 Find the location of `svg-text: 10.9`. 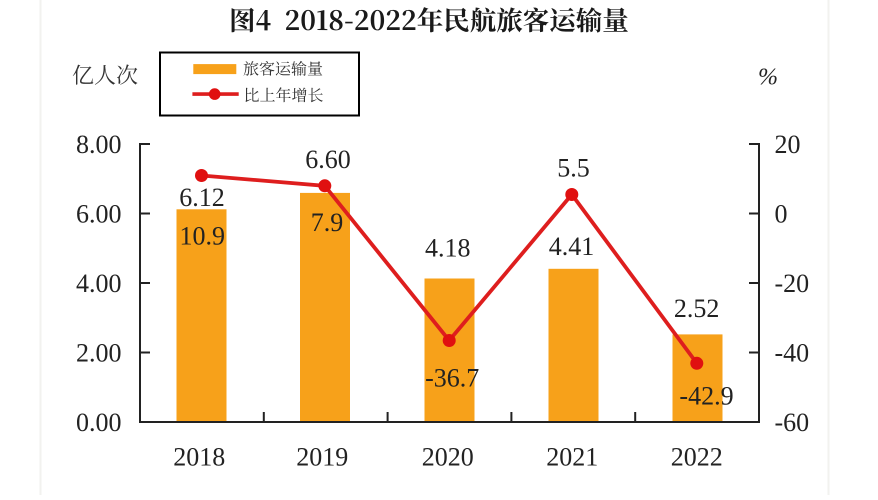

svg-text: 10.9 is located at coordinates (203, 236).